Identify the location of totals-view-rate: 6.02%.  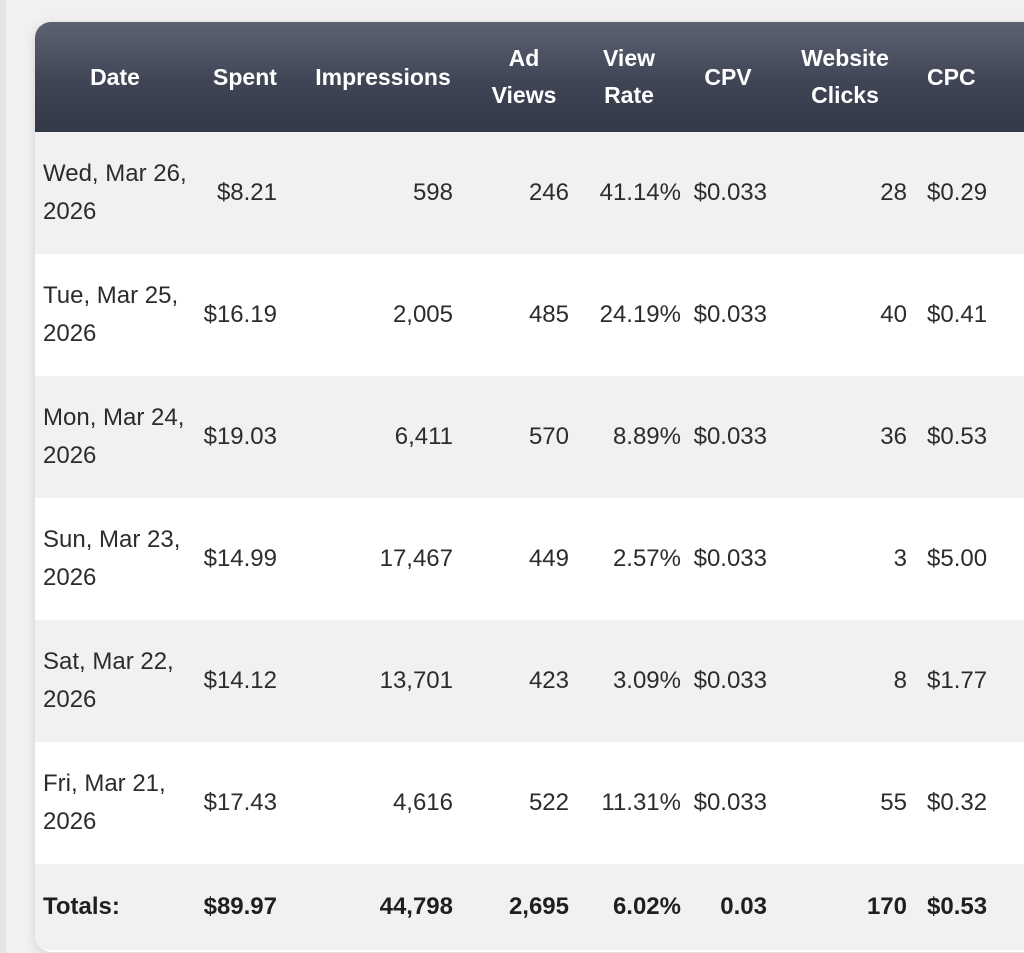
(646, 906).